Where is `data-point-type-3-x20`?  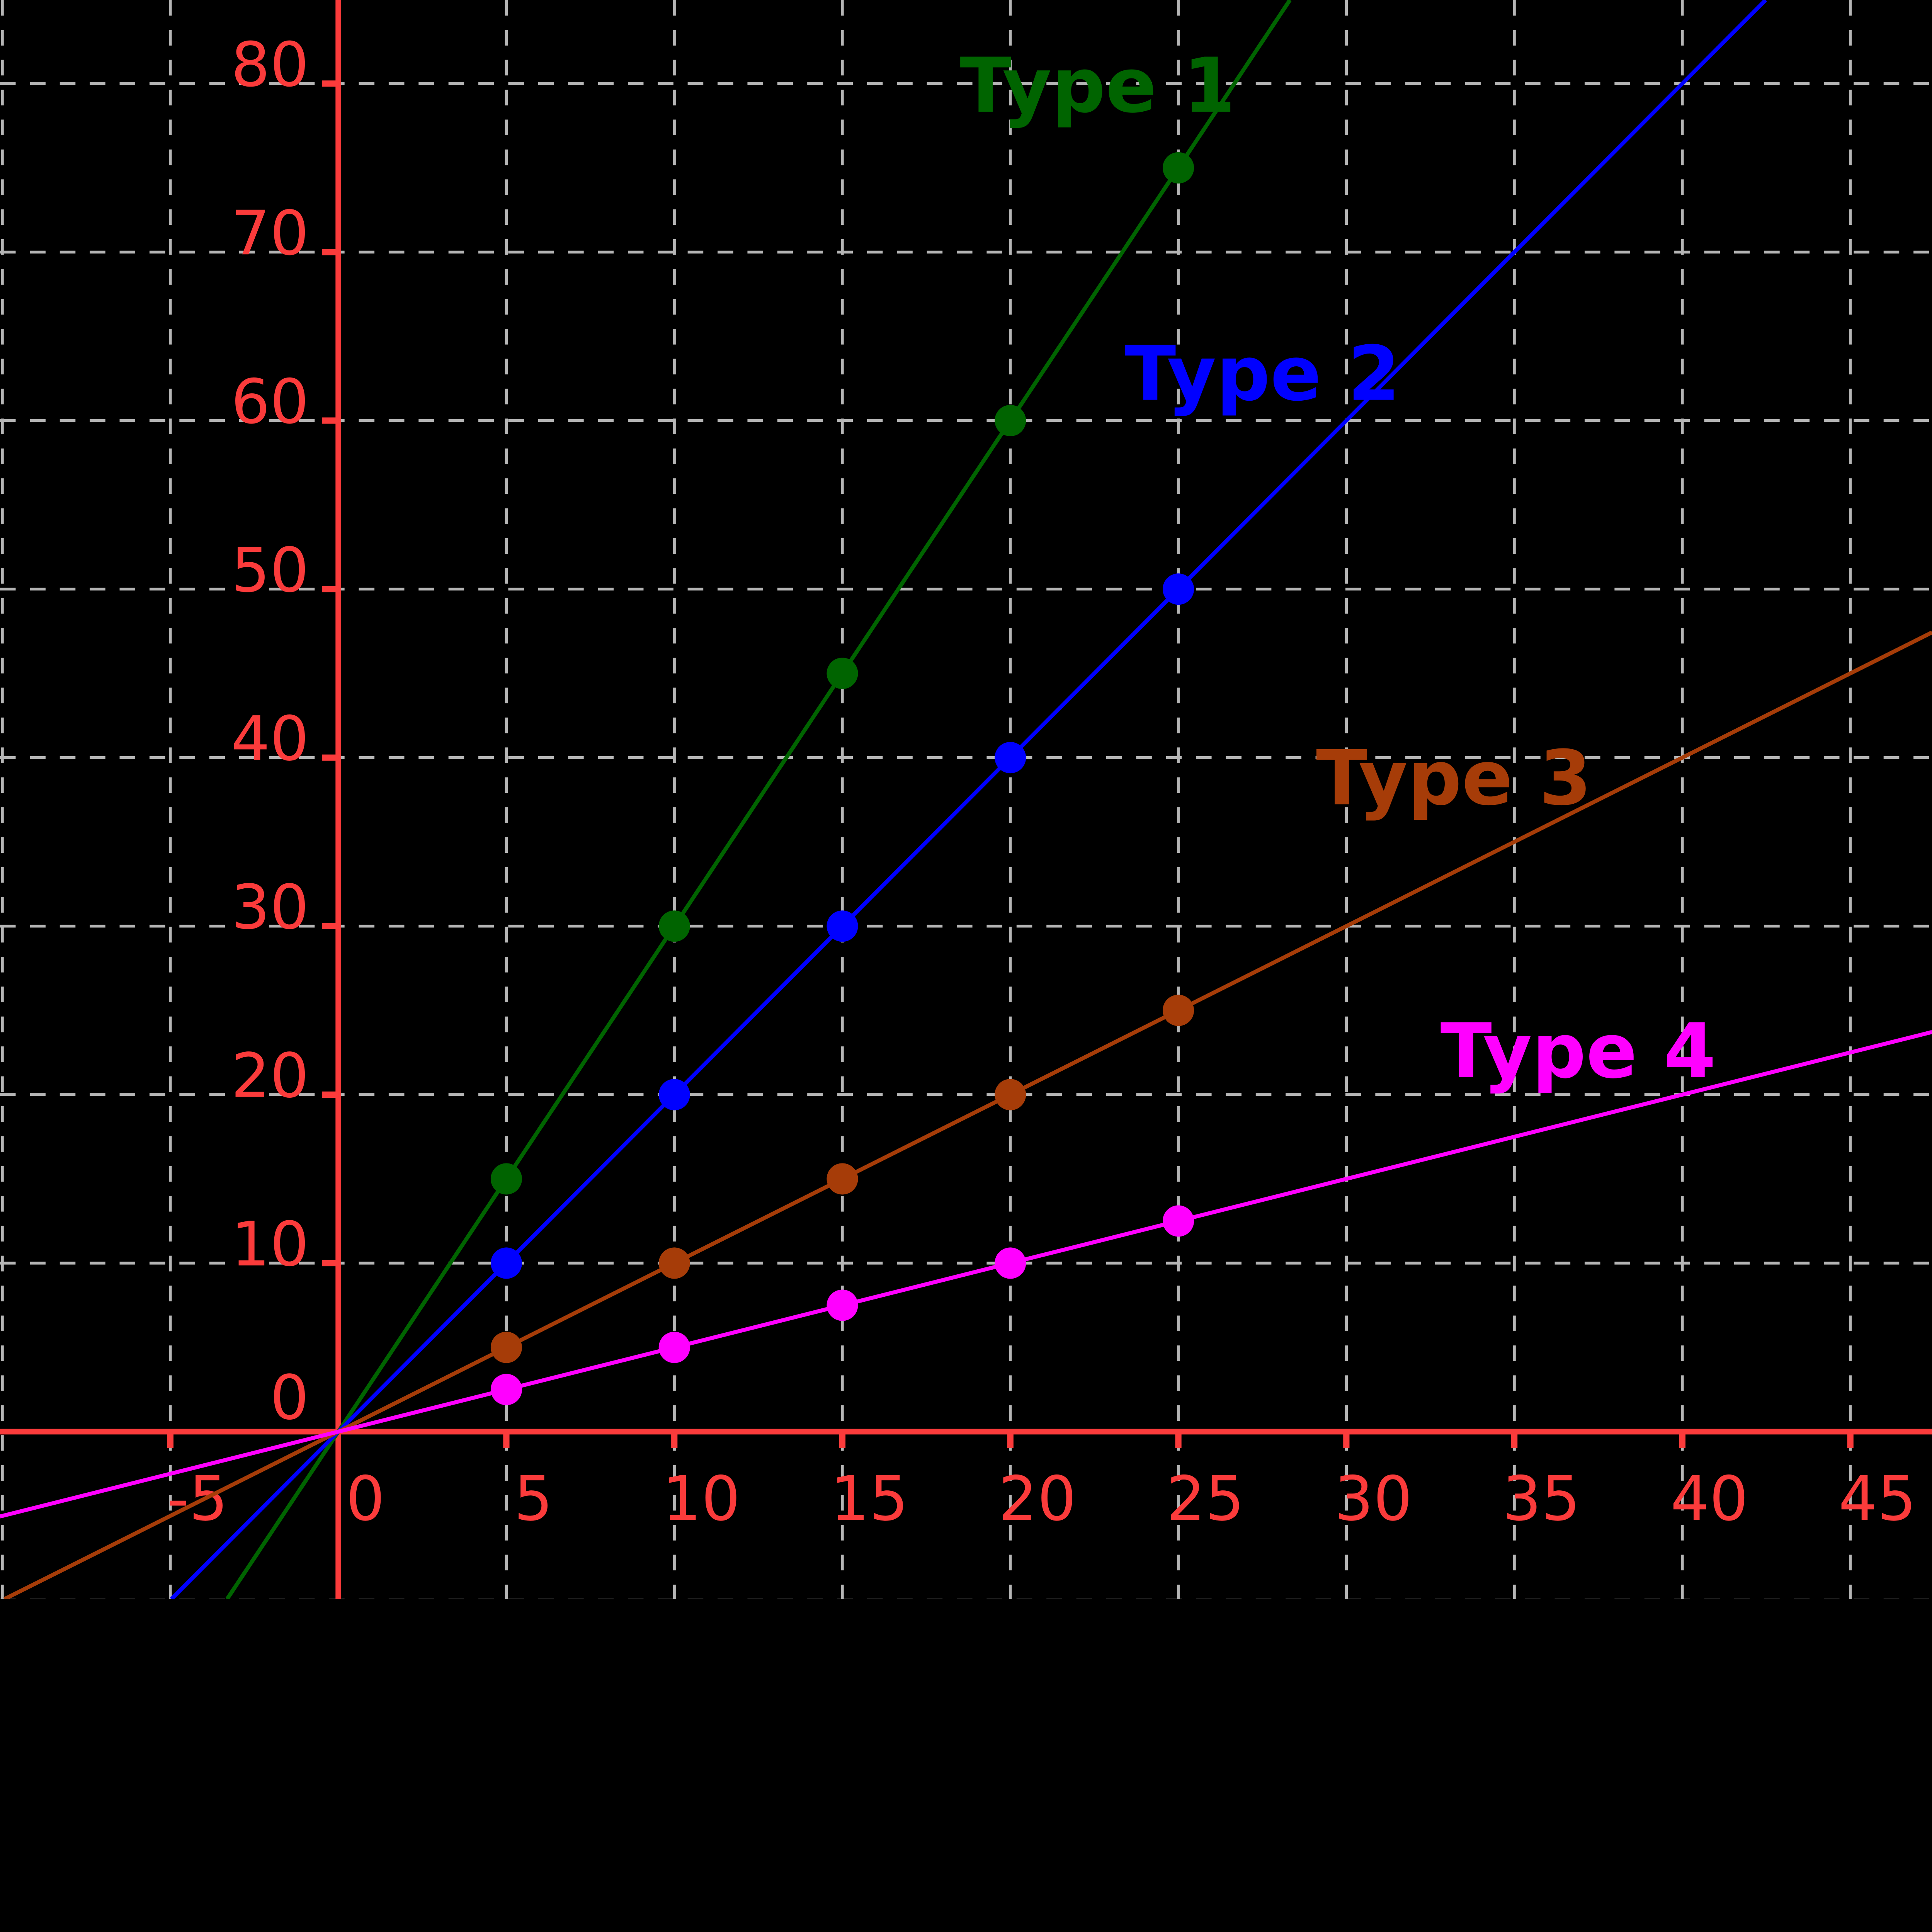 data-point-type-3-x20 is located at coordinates (1011, 1095).